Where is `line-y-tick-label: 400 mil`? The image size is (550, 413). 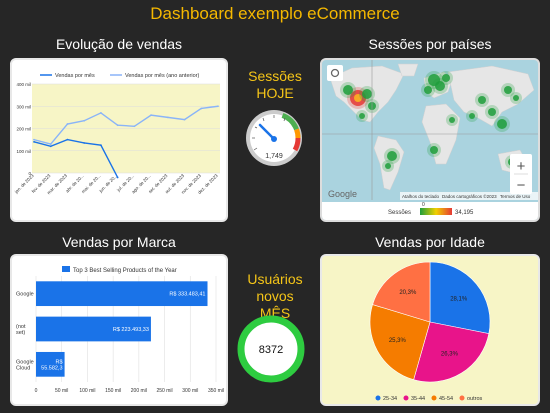
line-y-tick-label: 400 mil is located at coordinates (23, 84).